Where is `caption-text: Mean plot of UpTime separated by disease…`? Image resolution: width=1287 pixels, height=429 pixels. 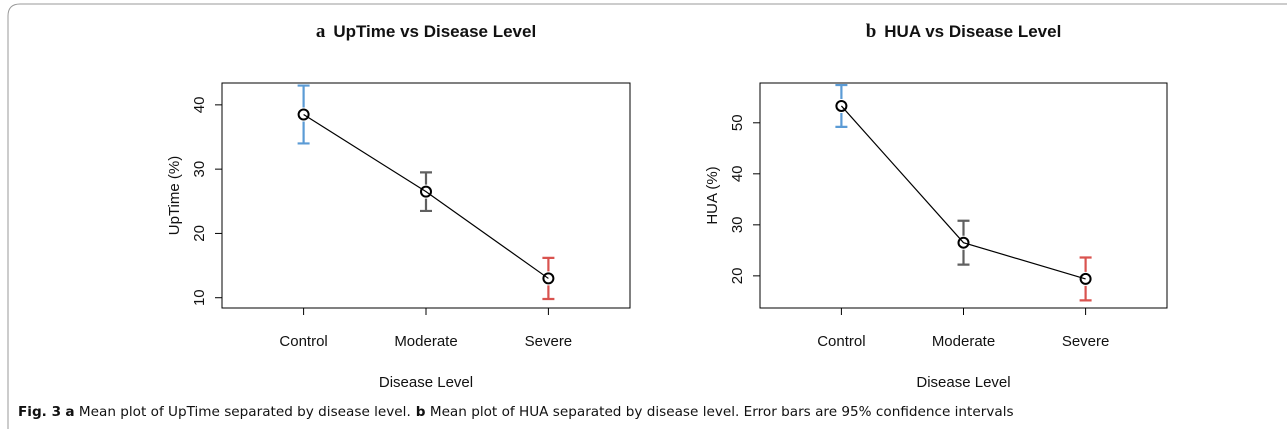 caption-text: Mean plot of UpTime separated by disease… is located at coordinates (244, 412).